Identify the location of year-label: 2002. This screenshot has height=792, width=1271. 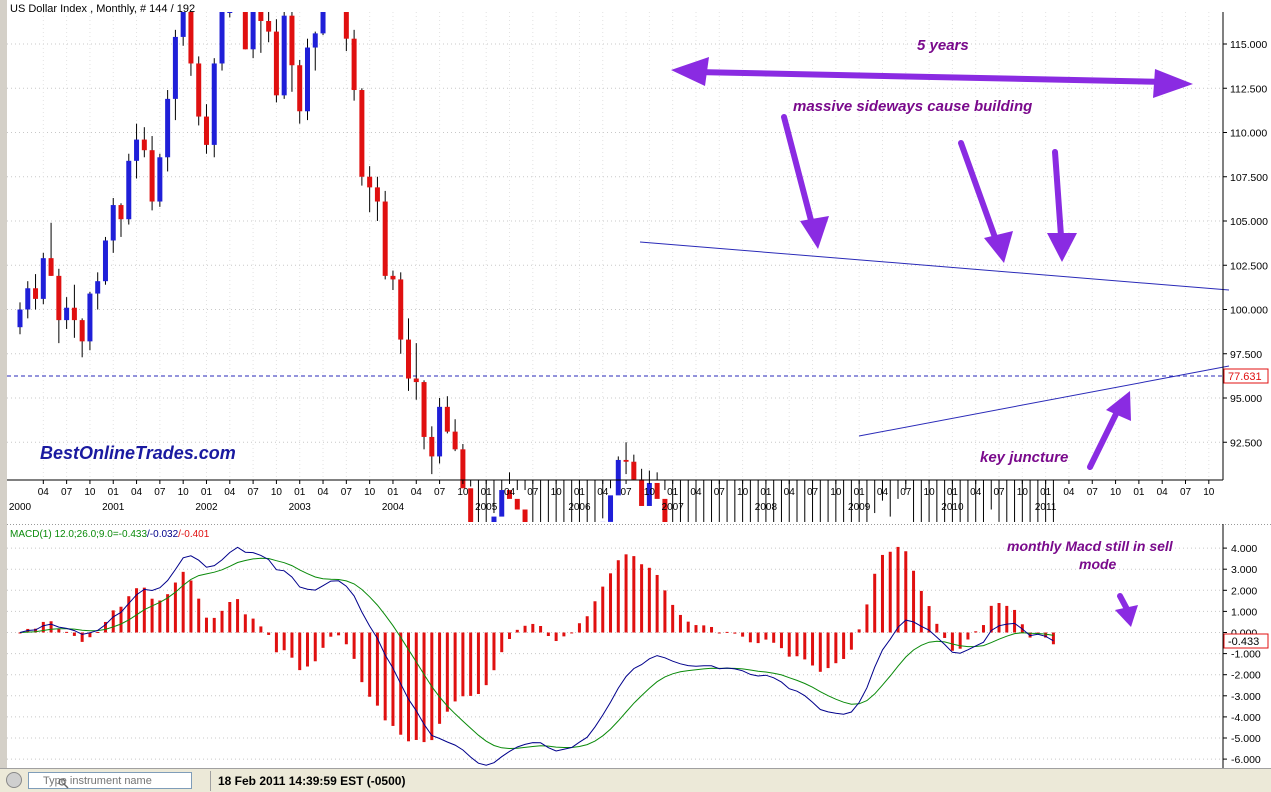
(206, 507).